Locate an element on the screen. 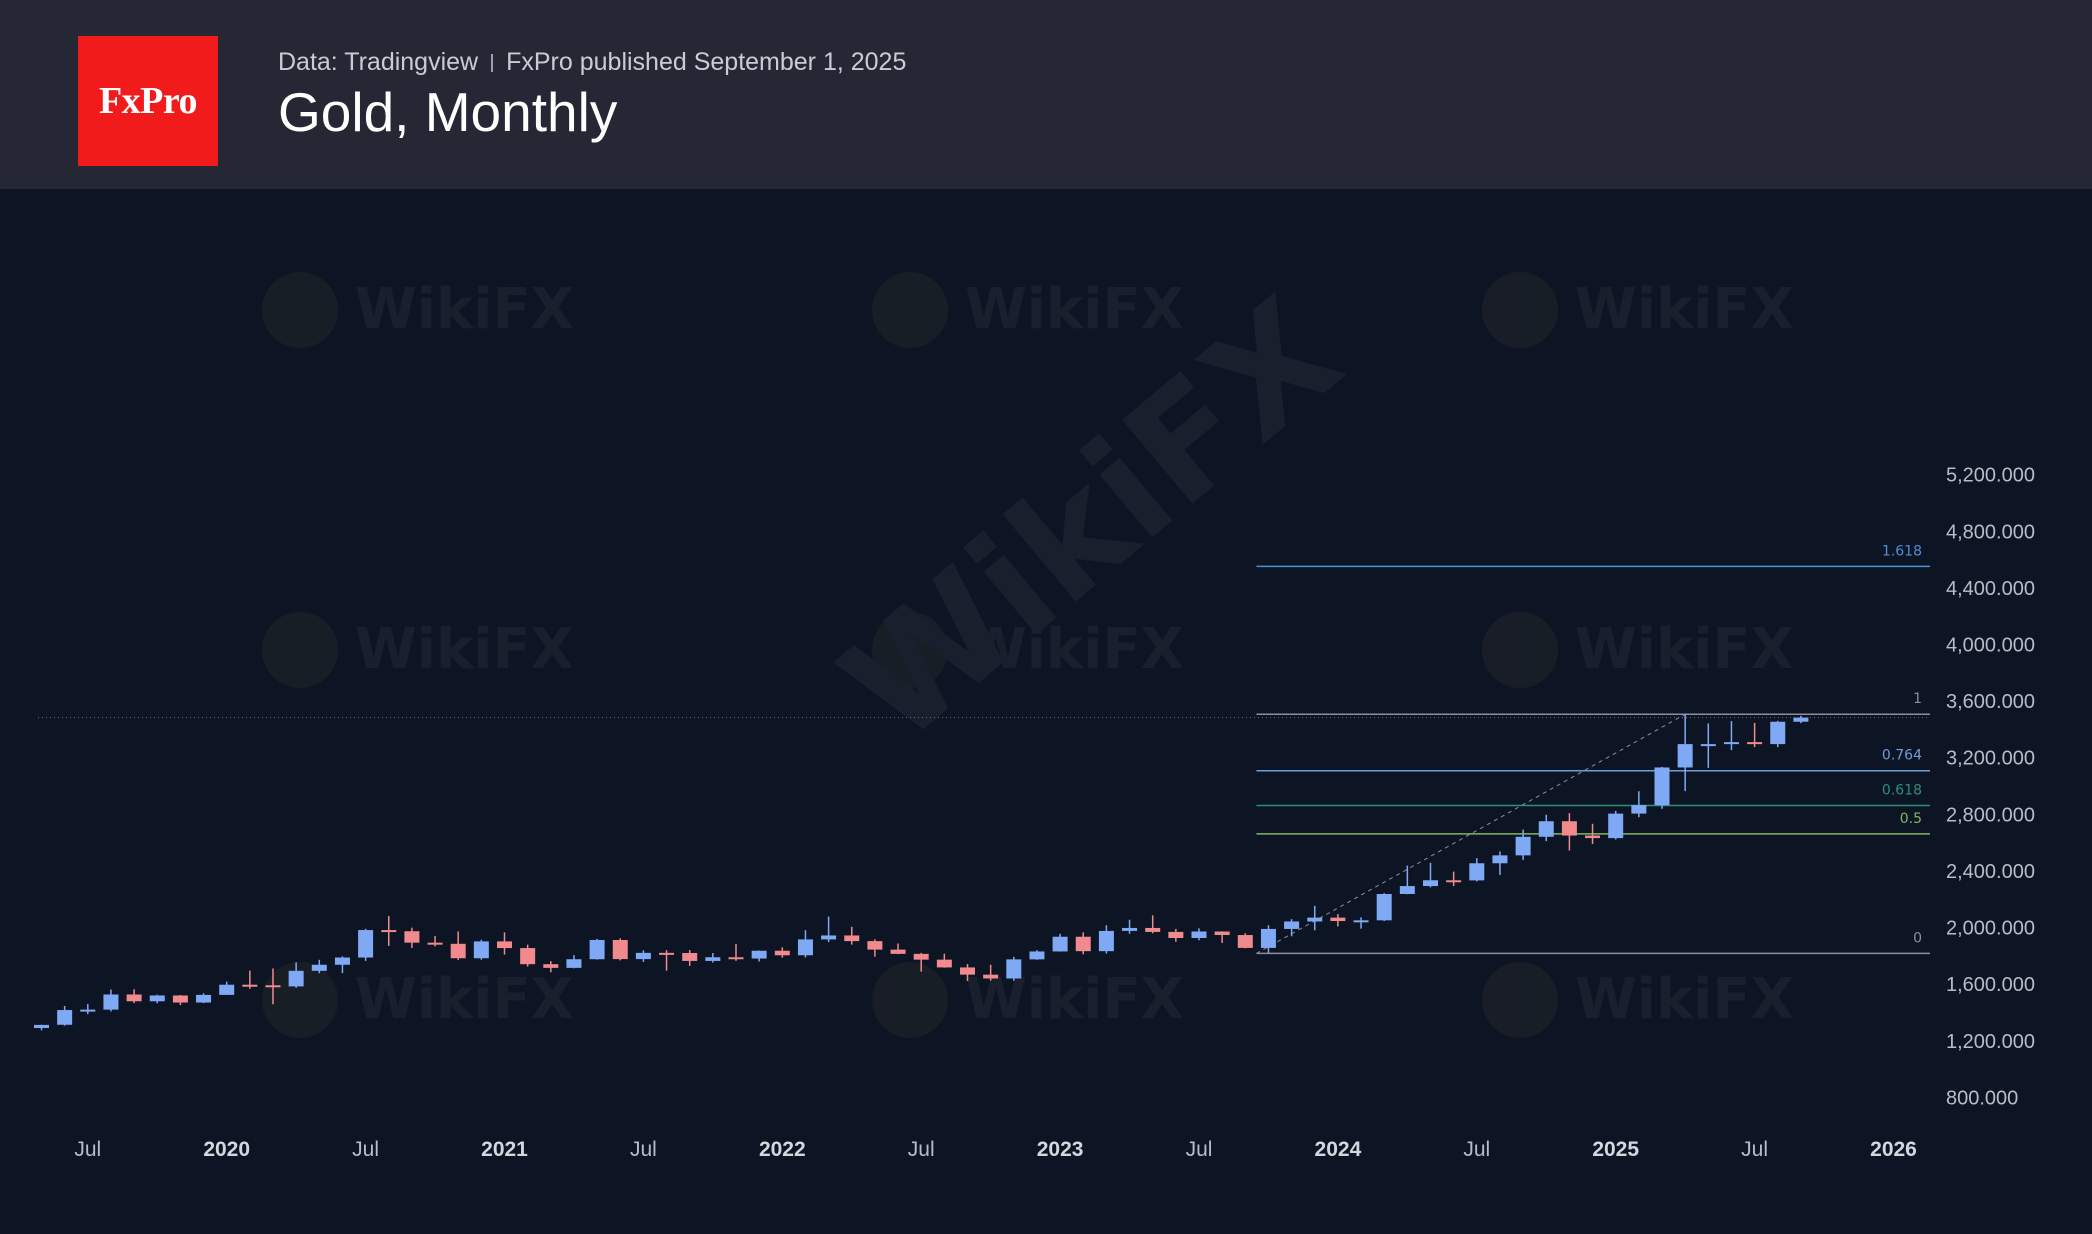  x-tick-label: 2021 is located at coordinates (504, 1149).